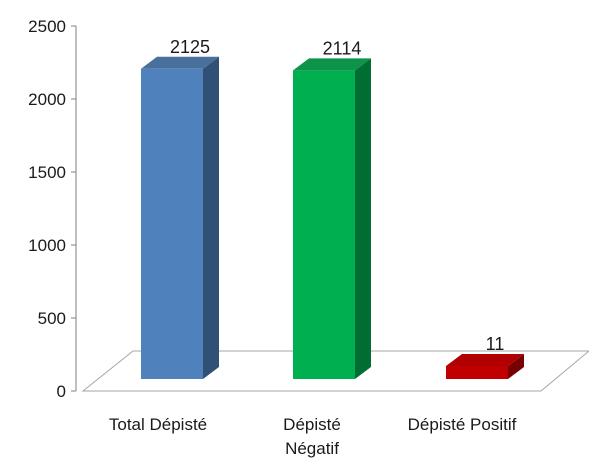  I want to click on value-tick-label: 0, so click(61, 391).